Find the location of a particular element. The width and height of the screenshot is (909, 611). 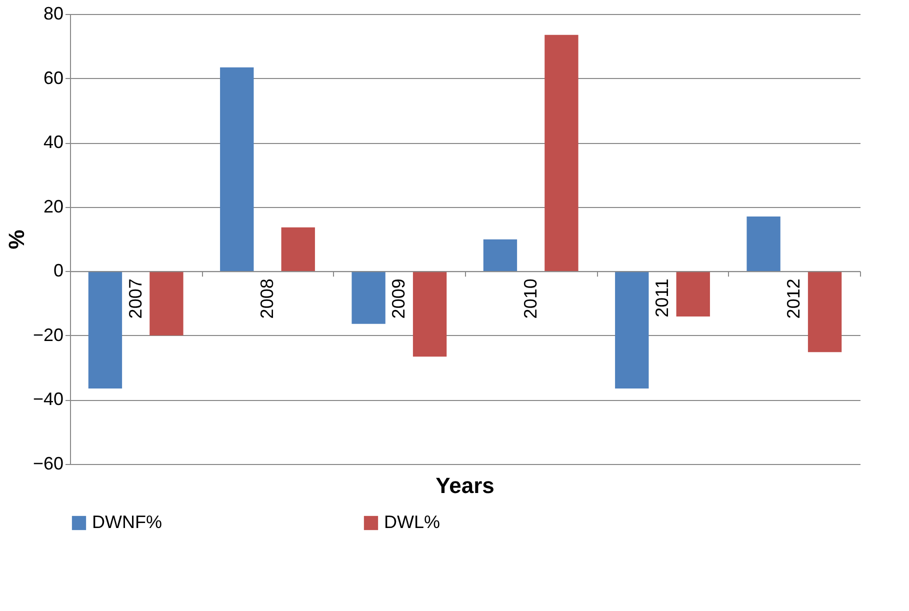

y-tick-label: −60 is located at coordinates (48, 464).